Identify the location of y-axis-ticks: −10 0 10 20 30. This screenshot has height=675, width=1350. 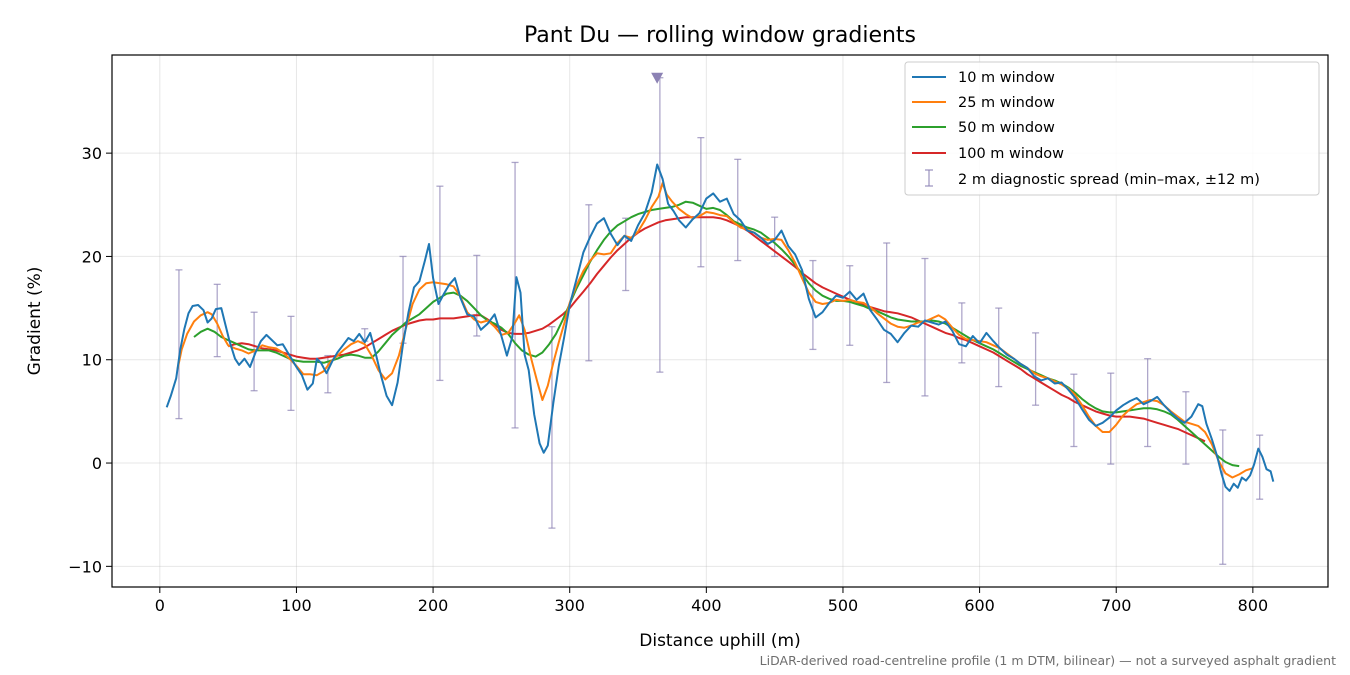
(90, 360).